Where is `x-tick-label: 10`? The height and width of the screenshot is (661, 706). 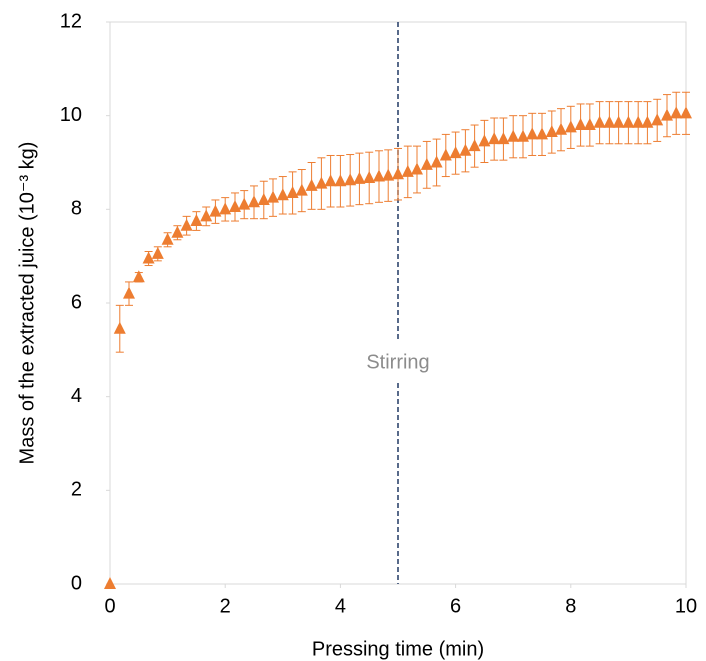 x-tick-label: 10 is located at coordinates (686, 606).